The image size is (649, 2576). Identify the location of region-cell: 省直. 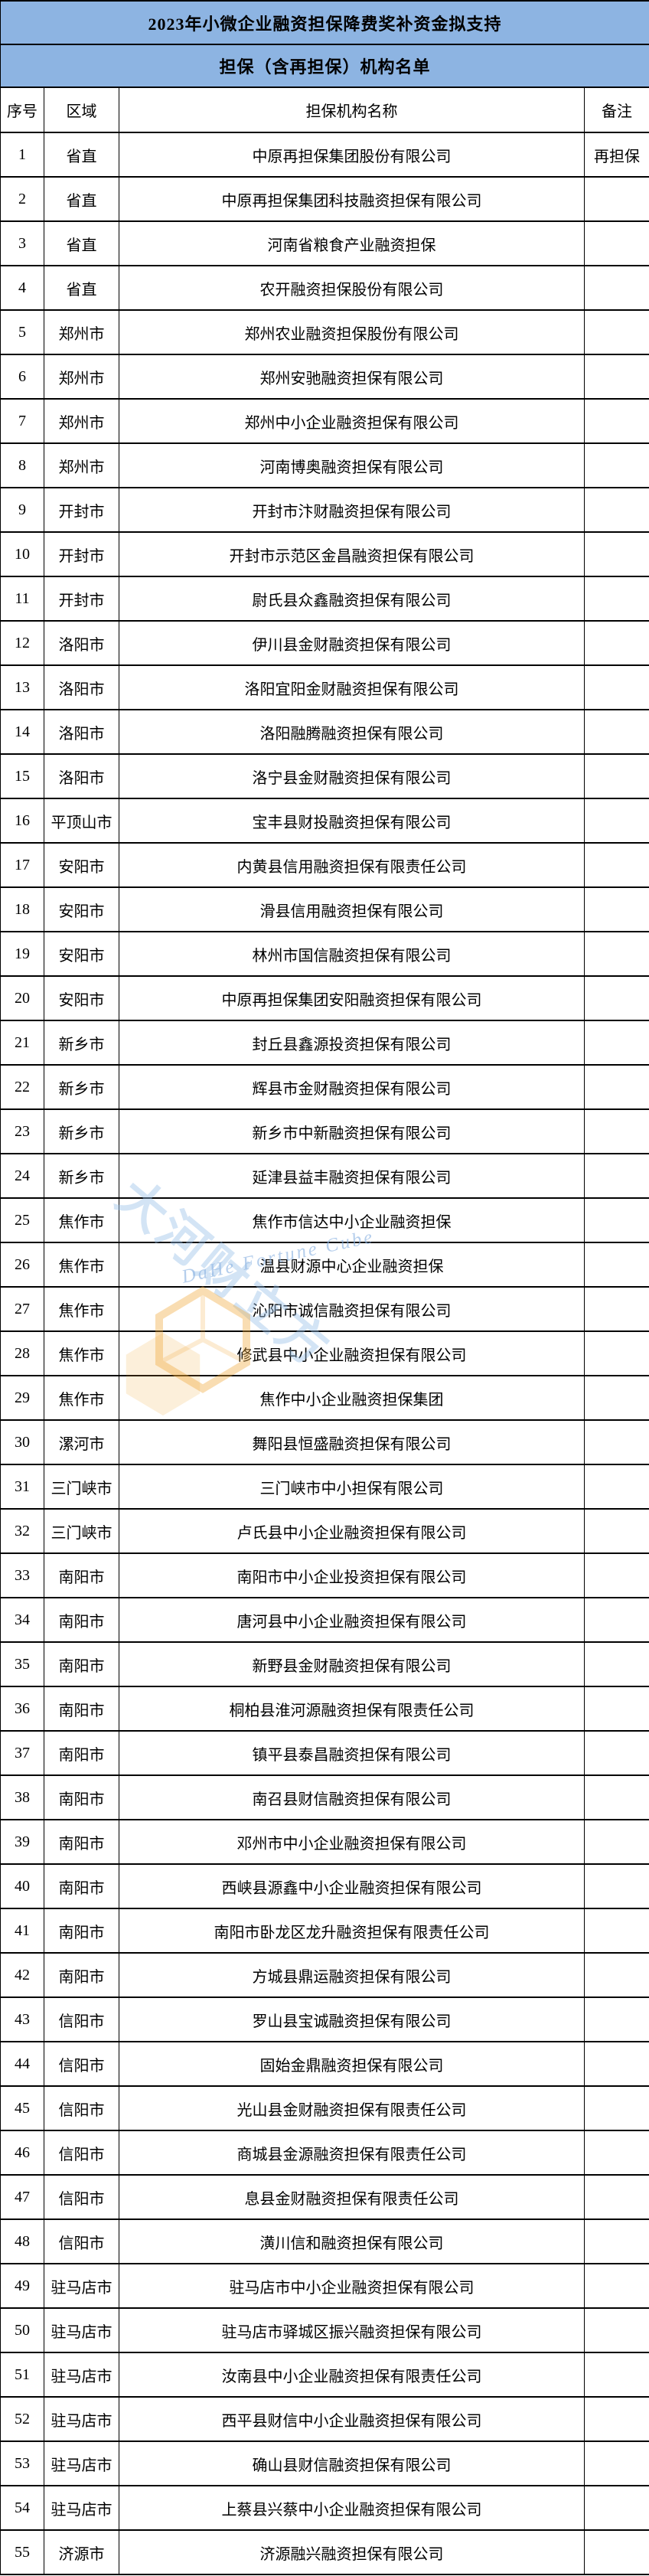
(81, 243).